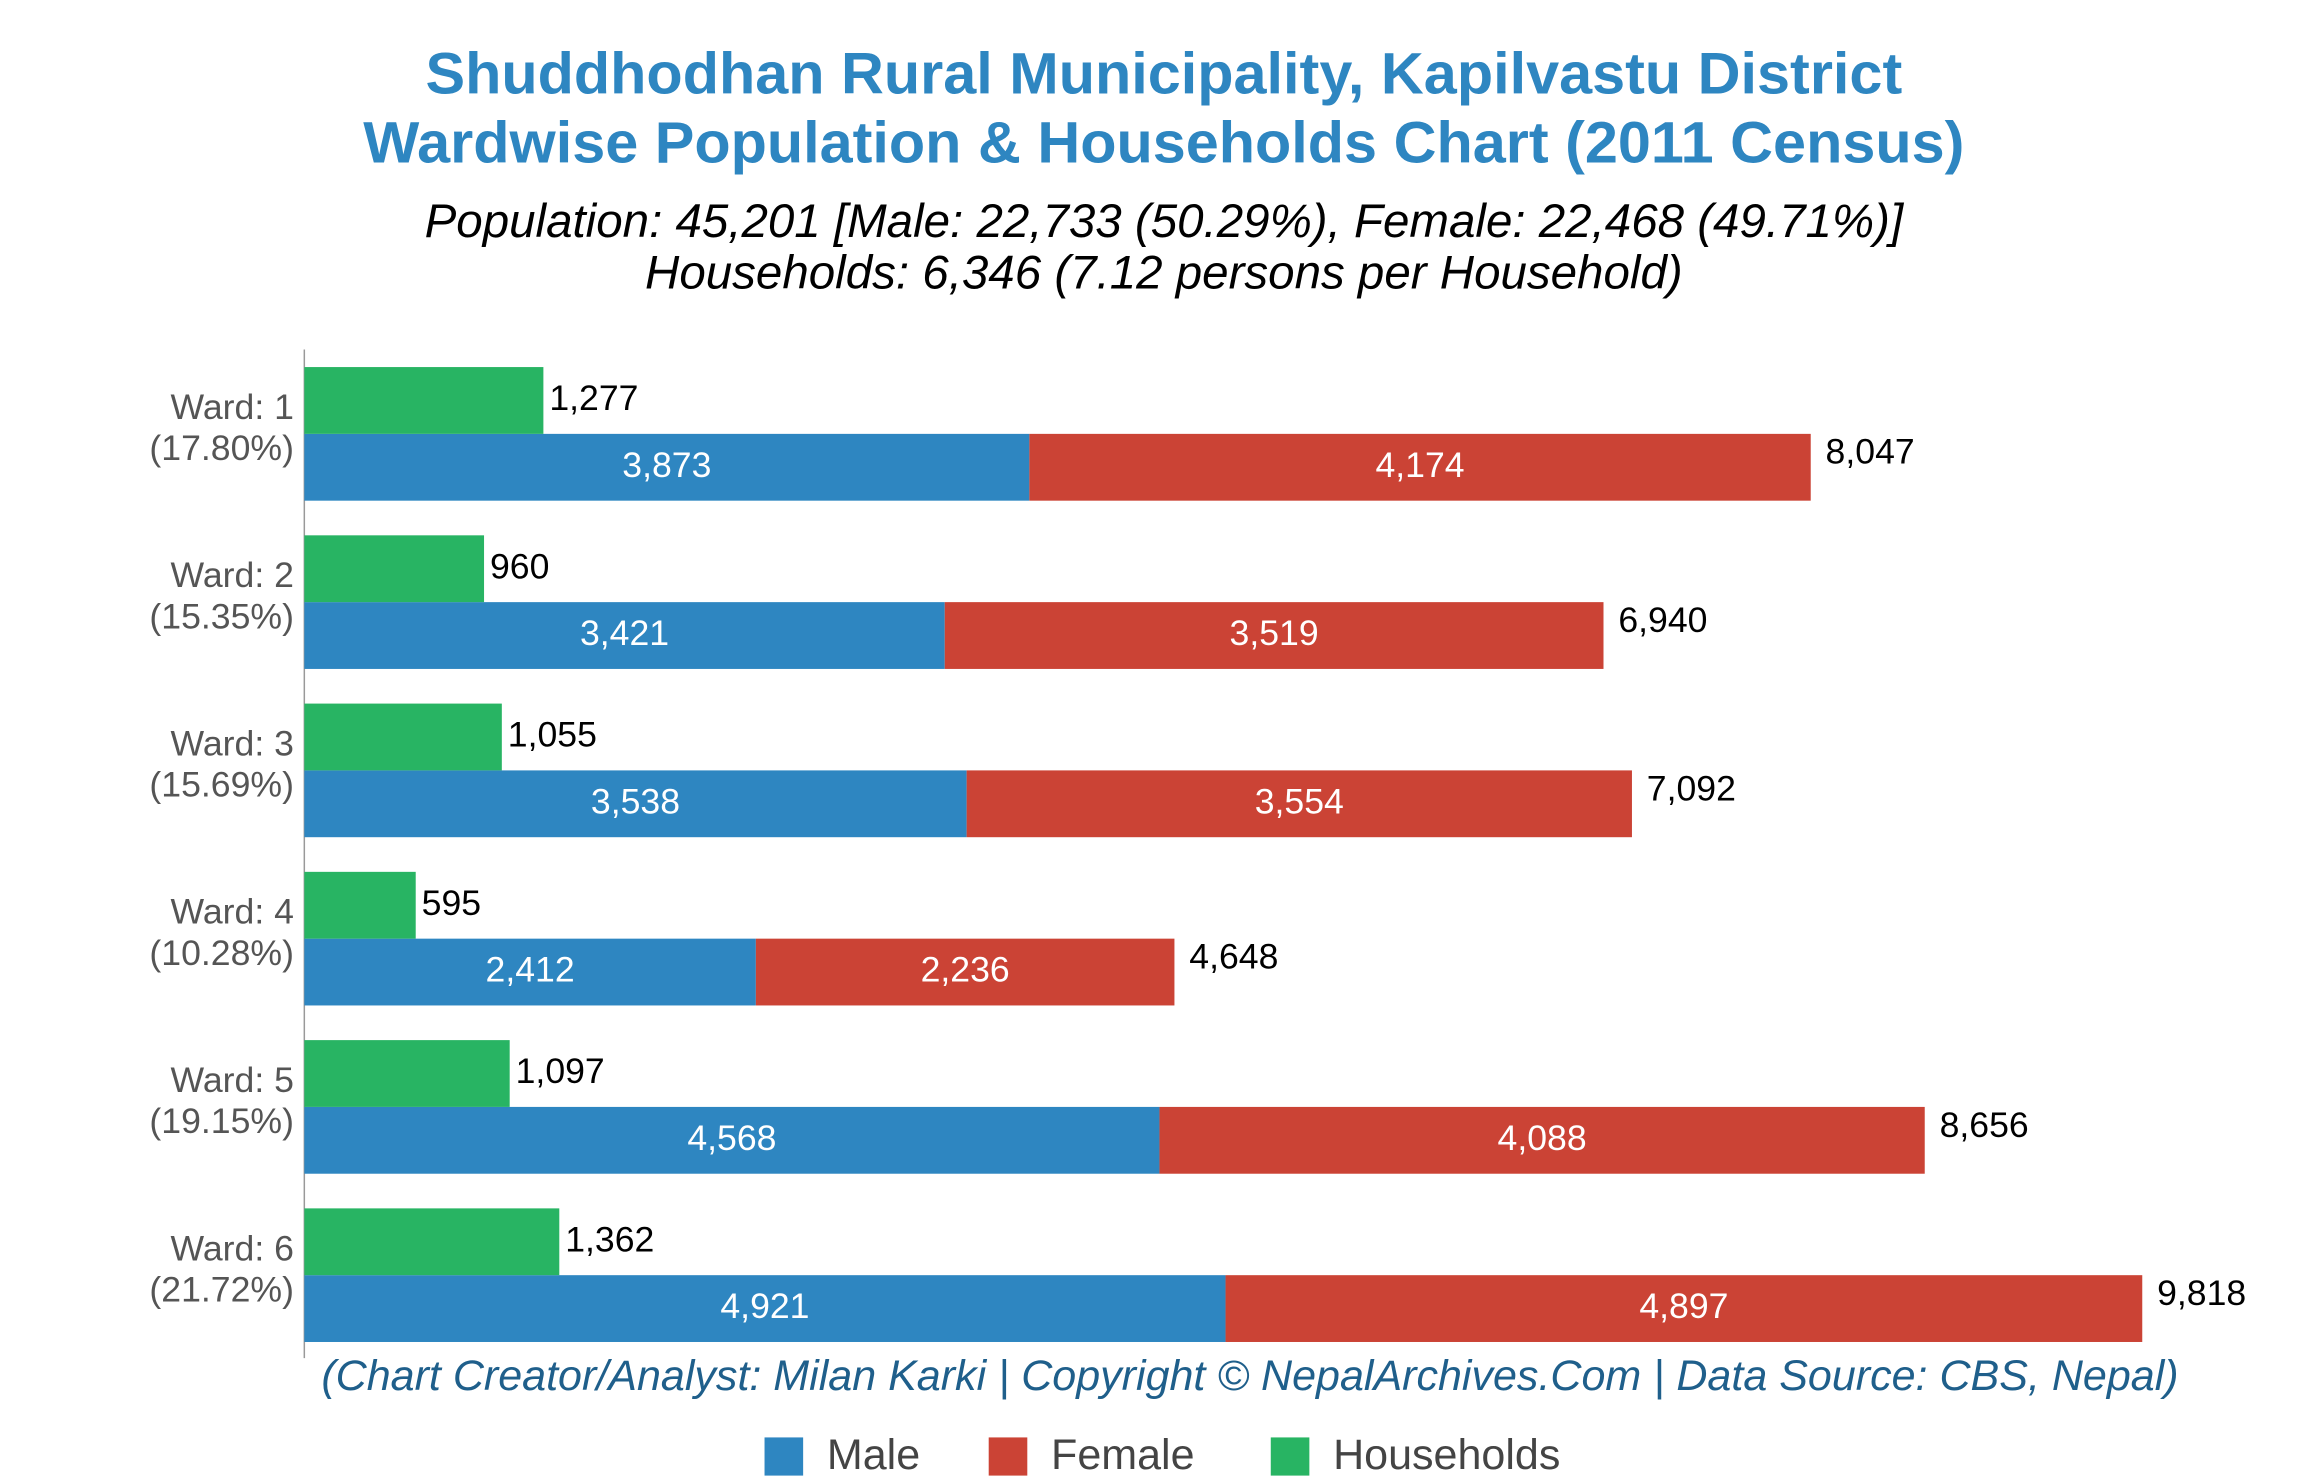  I want to click on data-label: 4,921, so click(764, 1306).